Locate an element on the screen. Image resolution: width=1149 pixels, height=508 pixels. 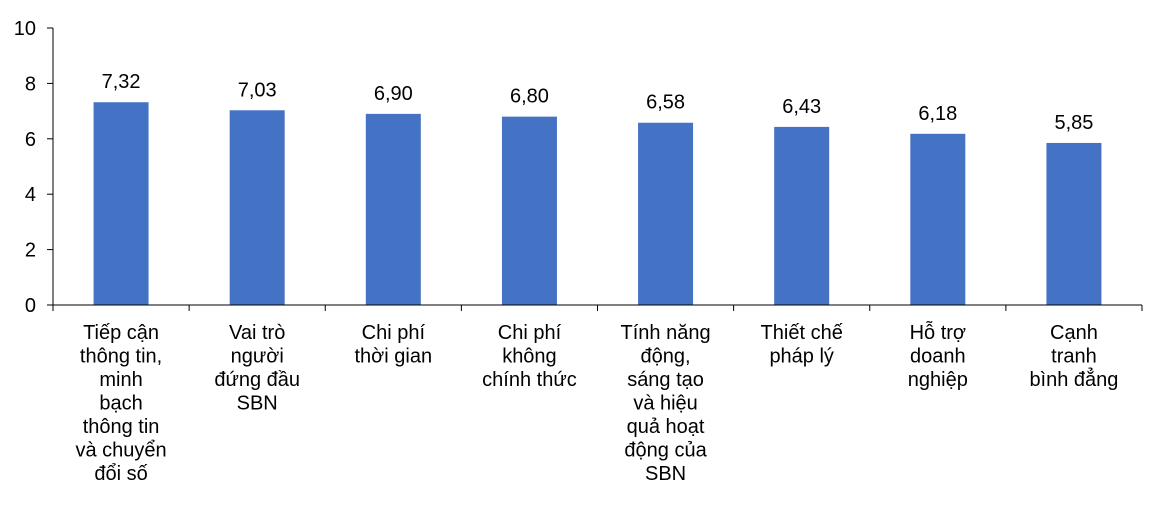
category-label-line: nghiệp is located at coordinates (938, 380).